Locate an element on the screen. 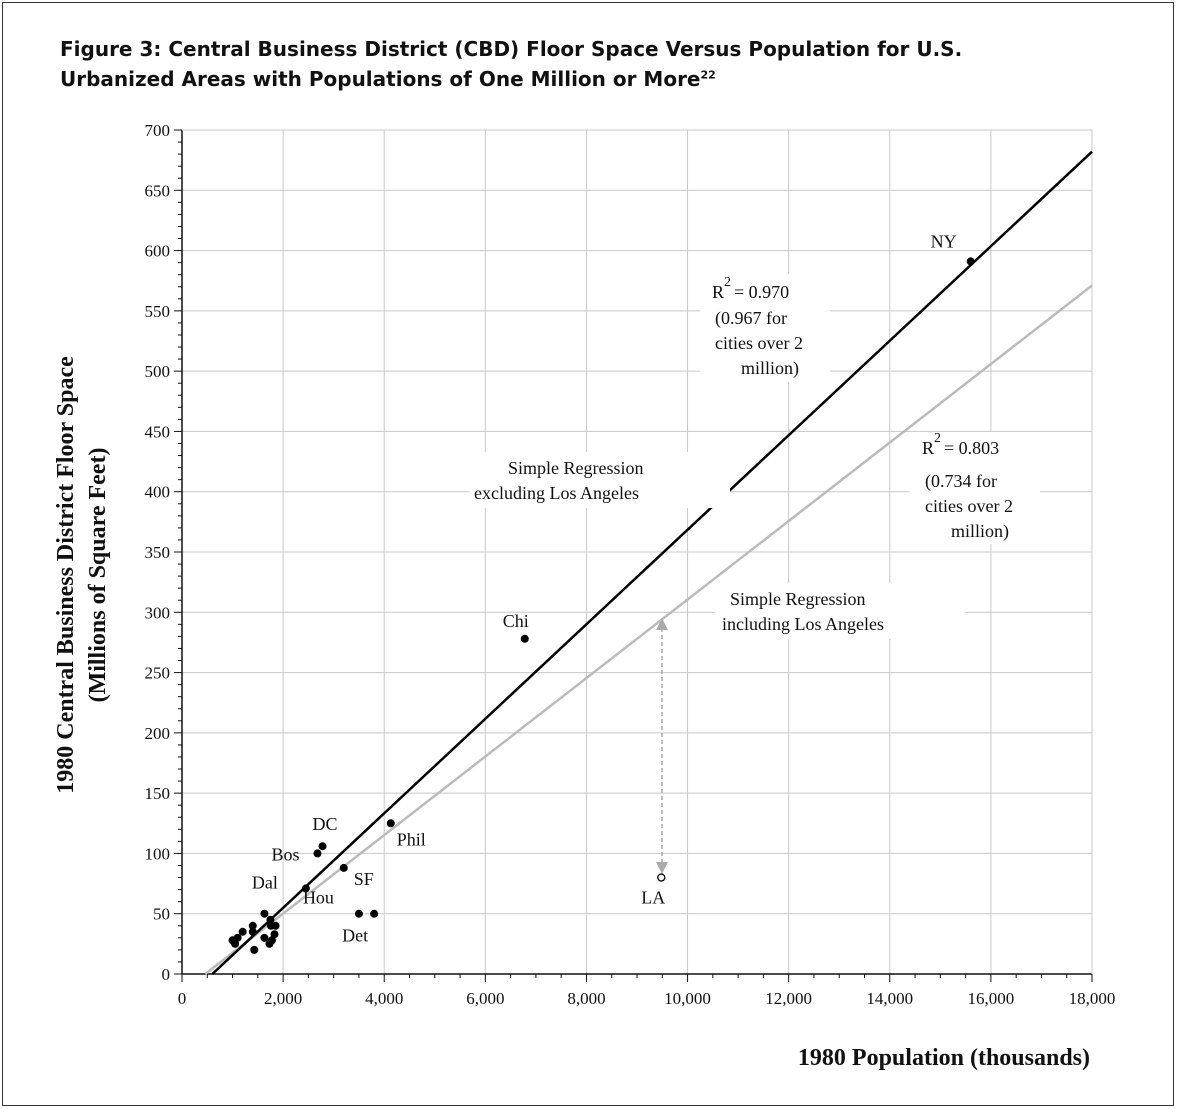  y-tick-label: 350 is located at coordinates (158, 552).